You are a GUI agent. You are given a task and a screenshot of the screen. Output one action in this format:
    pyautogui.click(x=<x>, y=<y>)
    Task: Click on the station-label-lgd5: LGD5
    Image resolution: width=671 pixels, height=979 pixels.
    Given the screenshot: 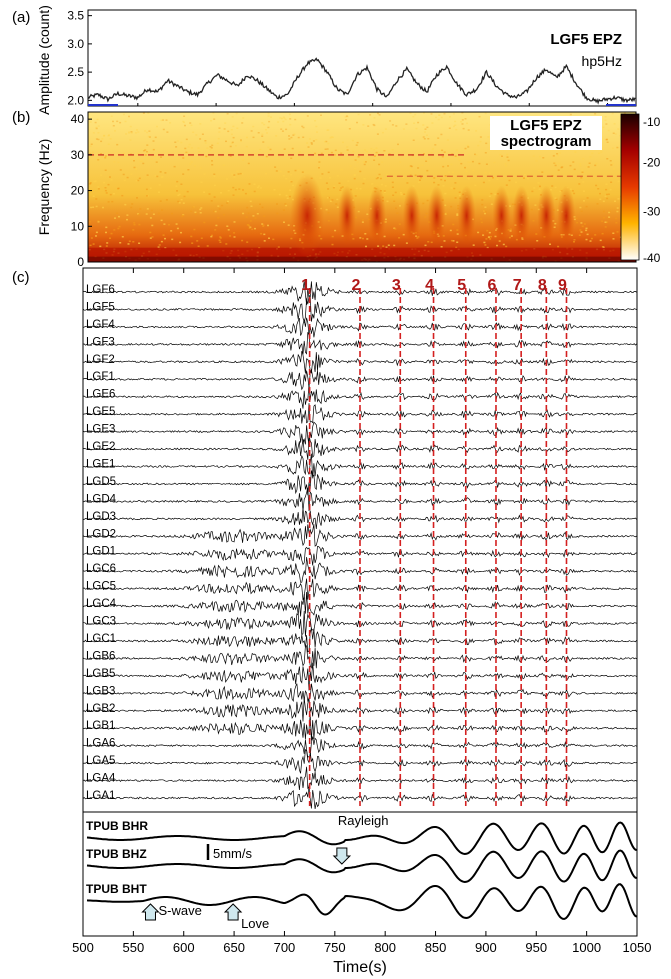 What is the action you would take?
    pyautogui.click(x=101, y=482)
    